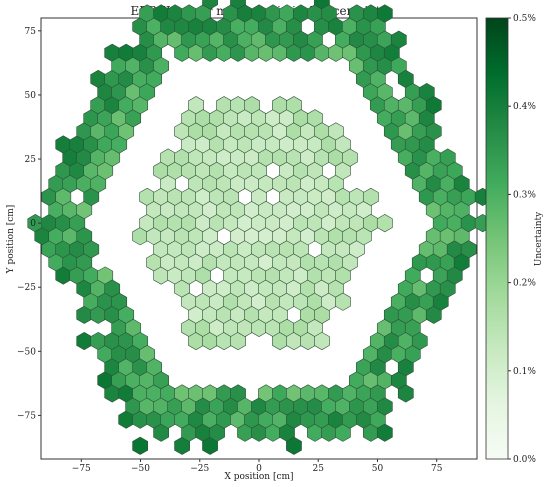 This screenshot has width=550, height=487. What do you see at coordinates (140, 469) in the screenshot?
I see `x-tick-label: −50` at bounding box center [140, 469].